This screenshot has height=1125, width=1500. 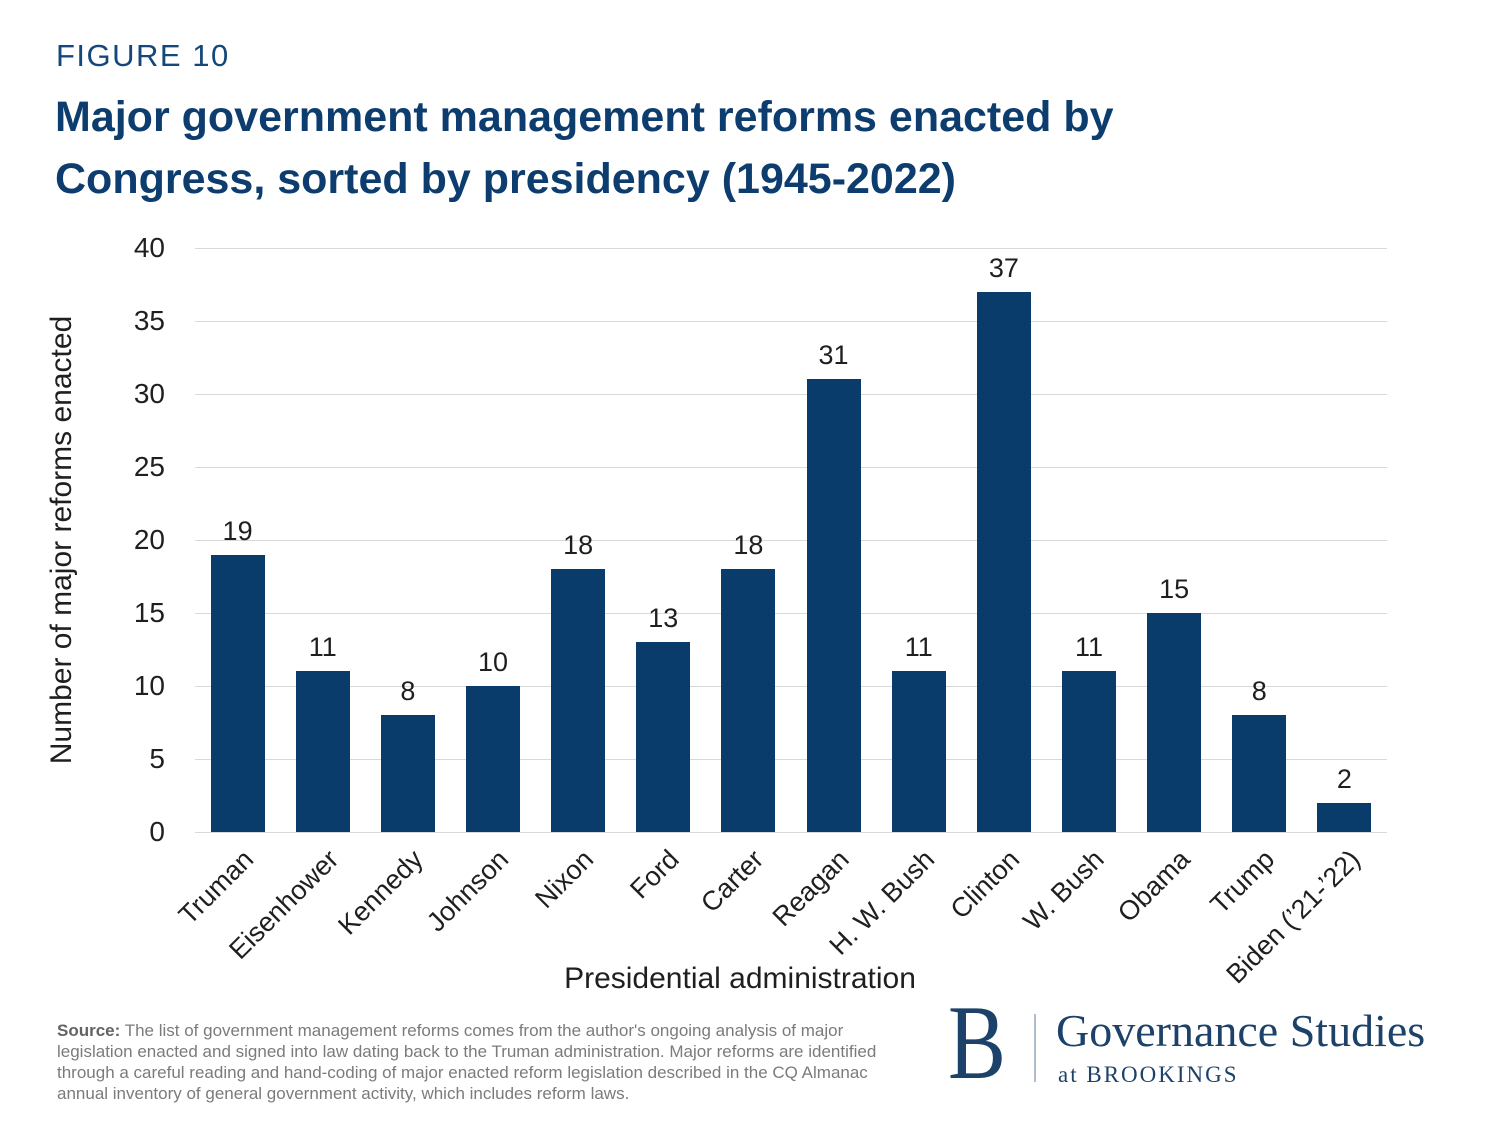 What do you see at coordinates (1003, 267) in the screenshot?
I see `bar-value-label: 37` at bounding box center [1003, 267].